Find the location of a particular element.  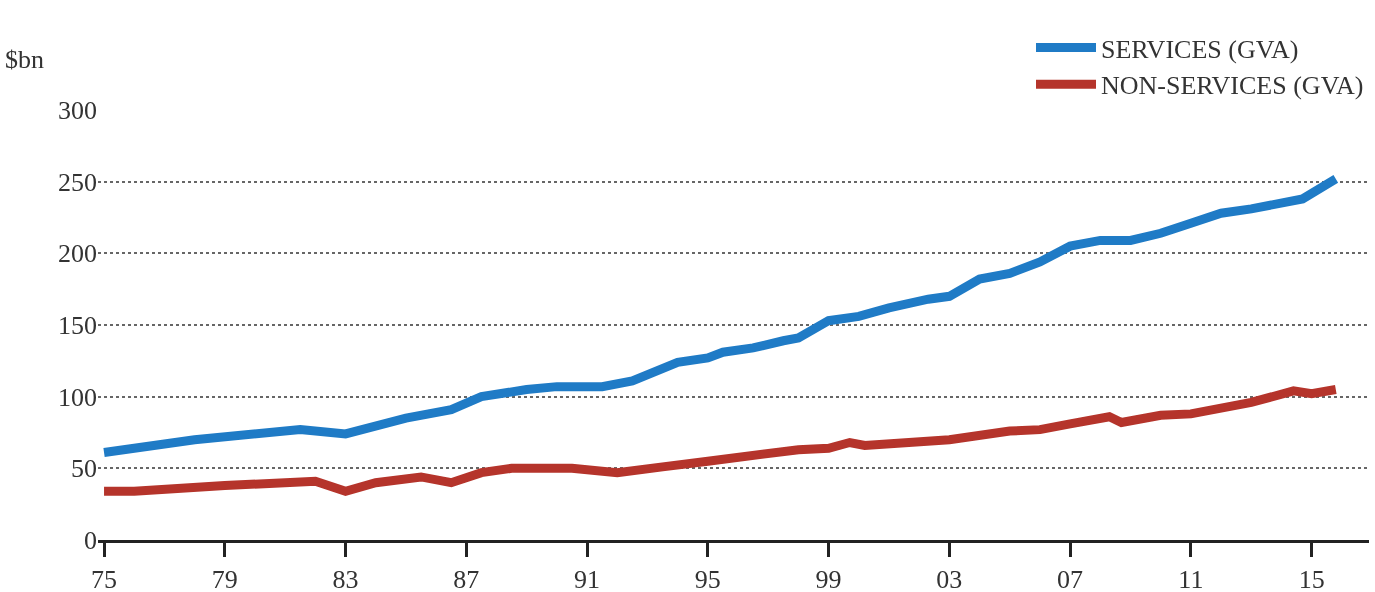

x-tick-label: 11 is located at coordinates (1191, 578).